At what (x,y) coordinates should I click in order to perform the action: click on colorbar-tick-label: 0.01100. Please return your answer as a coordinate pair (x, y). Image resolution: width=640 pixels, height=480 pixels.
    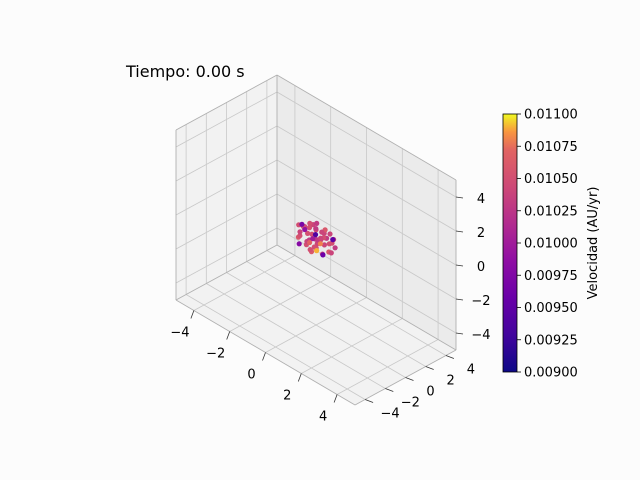
    Looking at the image, I should click on (551, 115).